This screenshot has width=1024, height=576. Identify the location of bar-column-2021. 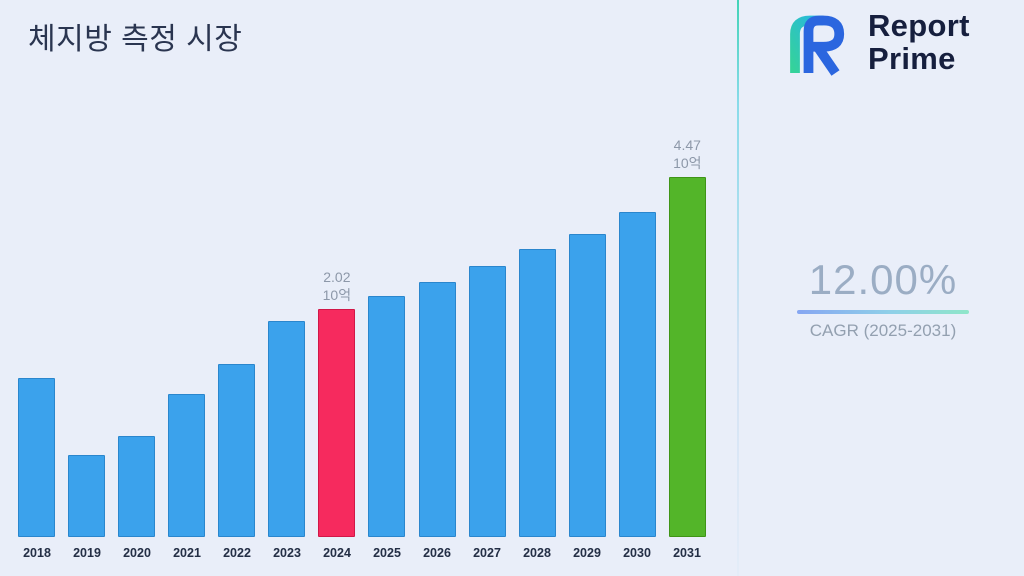
(187, 465).